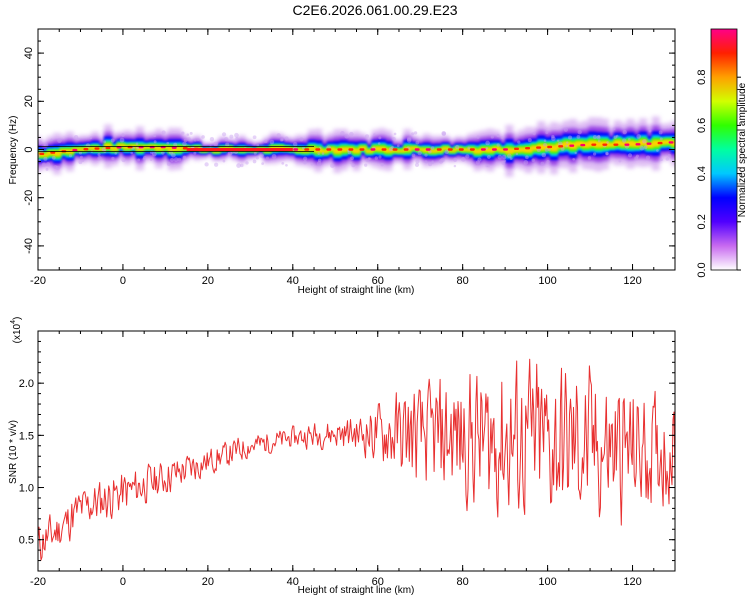 This screenshot has width=750, height=600. I want to click on chart-title: C2E6.2026.061.00.29.E23, so click(374, 10).